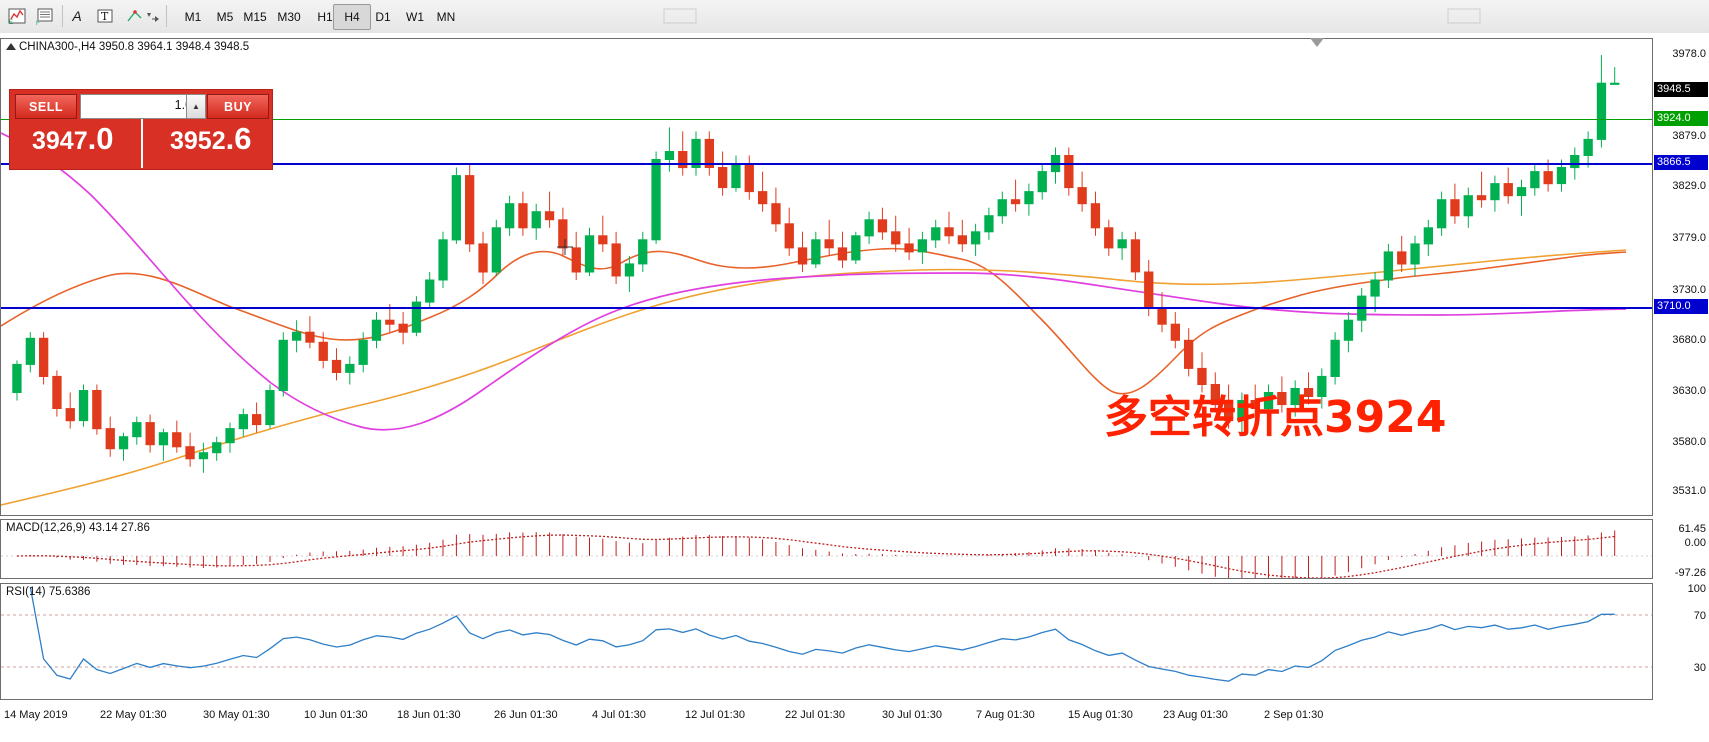  What do you see at coordinates (1689, 136) in the screenshot?
I see `price-tick-3879: 3879.0` at bounding box center [1689, 136].